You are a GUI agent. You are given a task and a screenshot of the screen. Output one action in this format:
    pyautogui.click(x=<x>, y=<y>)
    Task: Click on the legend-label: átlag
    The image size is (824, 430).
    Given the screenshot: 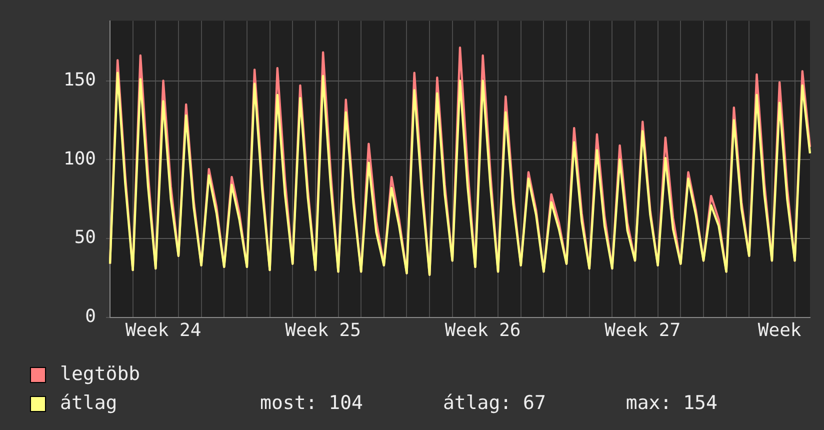 What is the action you would take?
    pyautogui.click(x=89, y=403)
    